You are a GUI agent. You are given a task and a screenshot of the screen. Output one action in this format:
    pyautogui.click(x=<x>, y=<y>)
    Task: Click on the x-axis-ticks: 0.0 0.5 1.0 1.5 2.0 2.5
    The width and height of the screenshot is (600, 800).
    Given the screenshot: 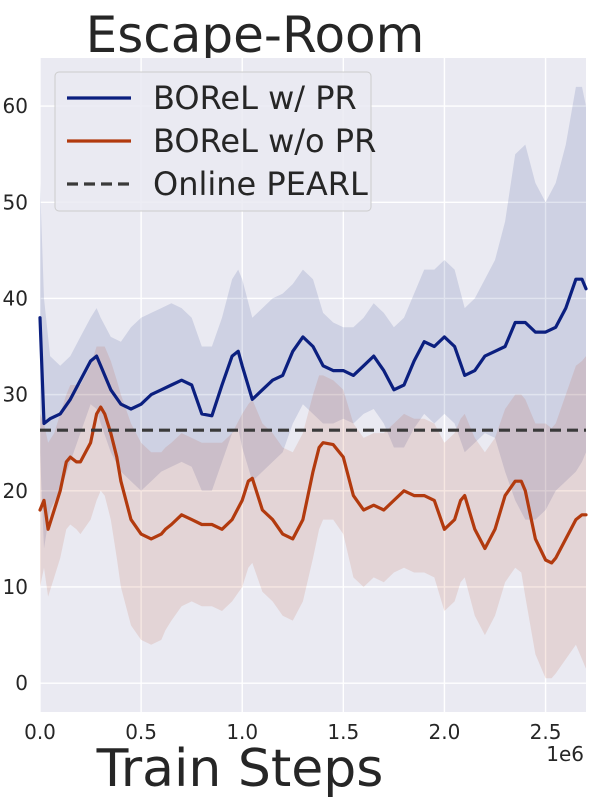 What is the action you would take?
    pyautogui.click(x=292, y=732)
    